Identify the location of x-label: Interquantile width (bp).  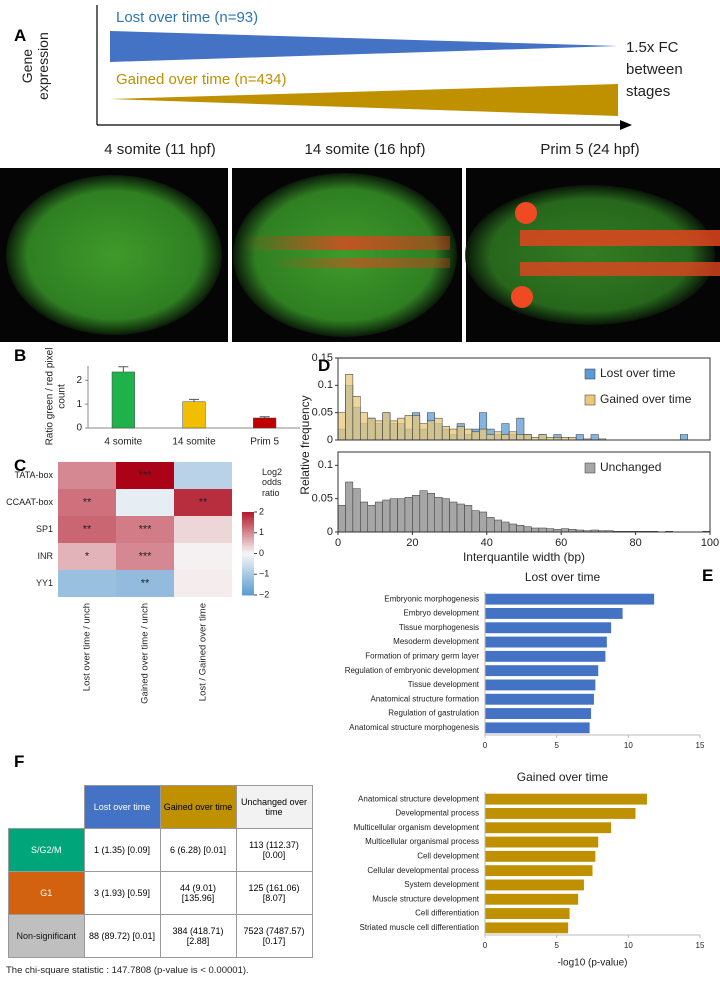
(524, 557).